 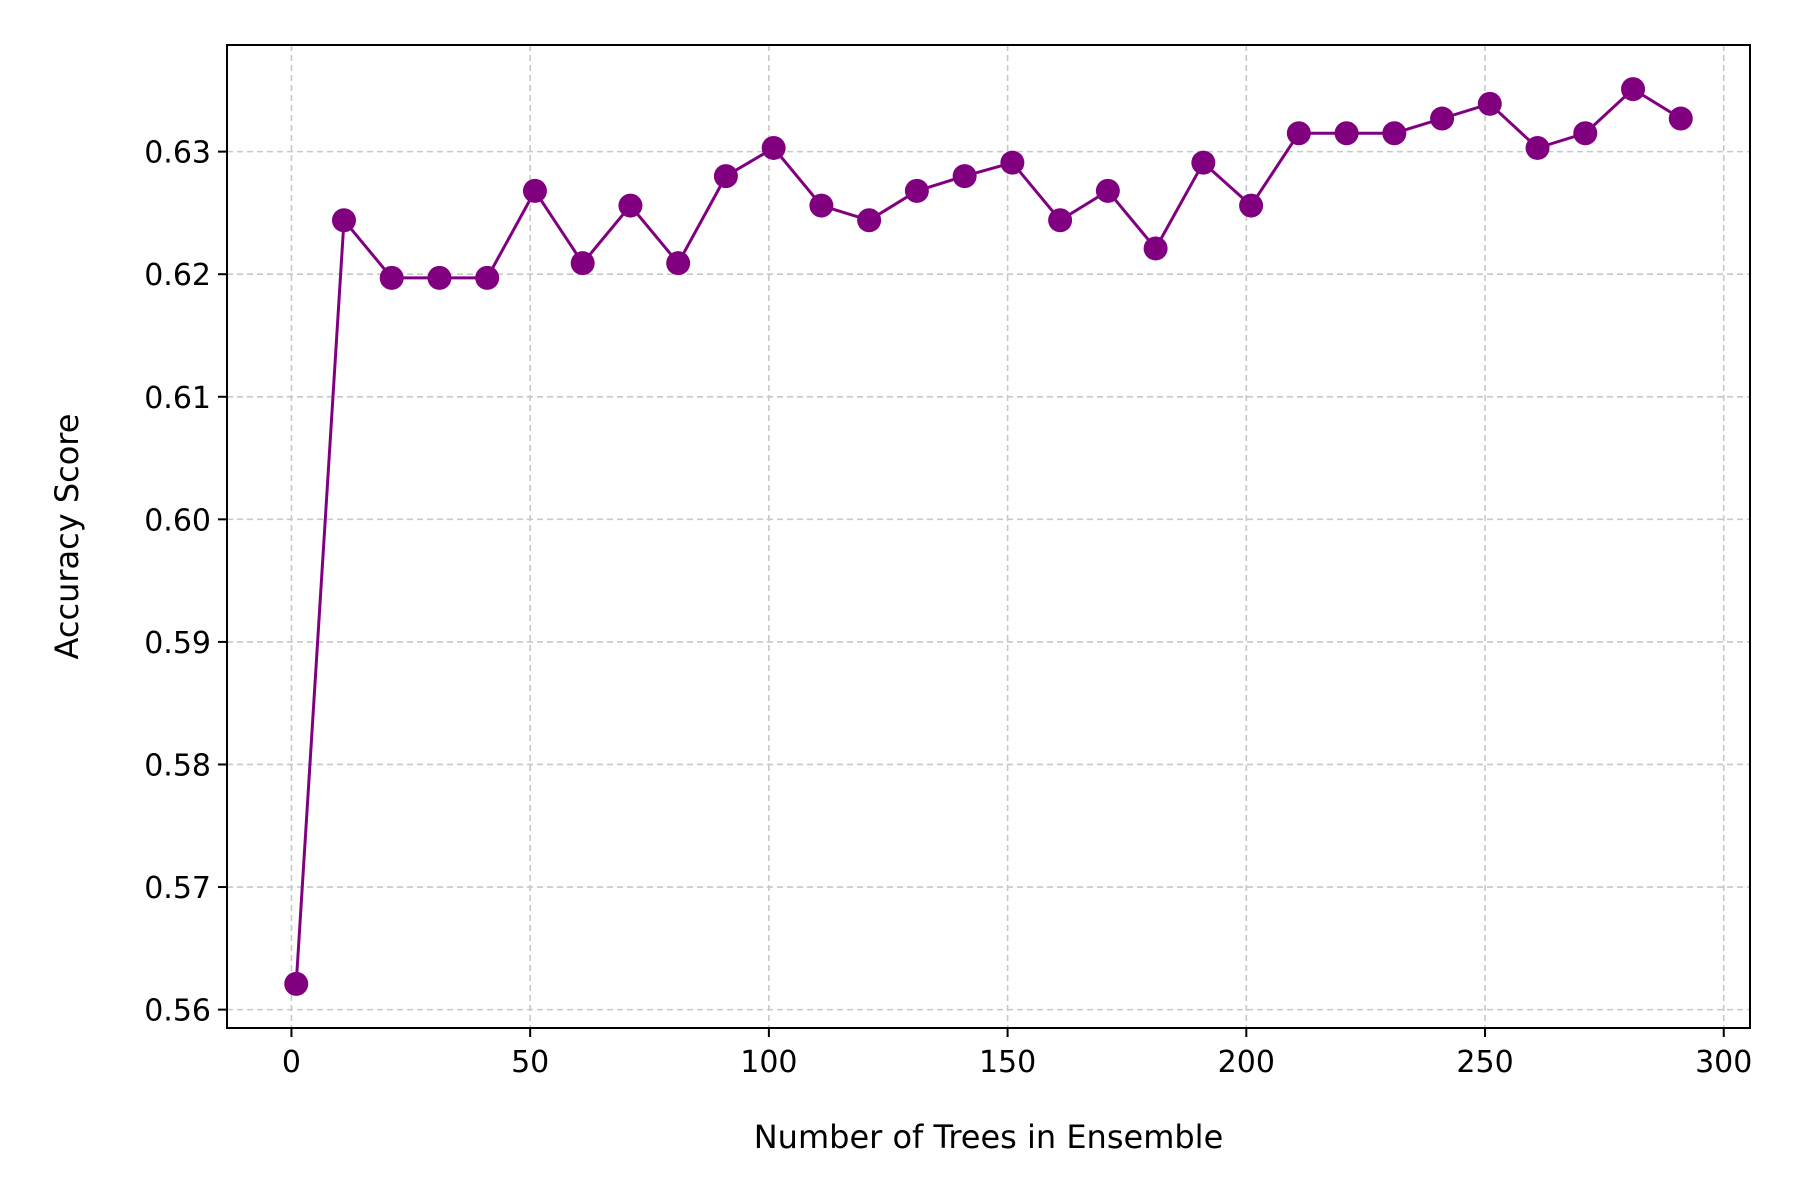 What do you see at coordinates (291, 1062) in the screenshot?
I see `x-tick-label: 0` at bounding box center [291, 1062].